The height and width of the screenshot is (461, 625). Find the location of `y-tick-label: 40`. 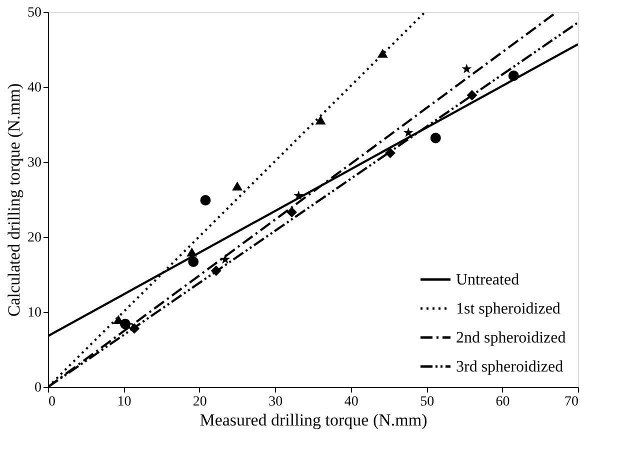

y-tick-label: 40 is located at coordinates (35, 88).